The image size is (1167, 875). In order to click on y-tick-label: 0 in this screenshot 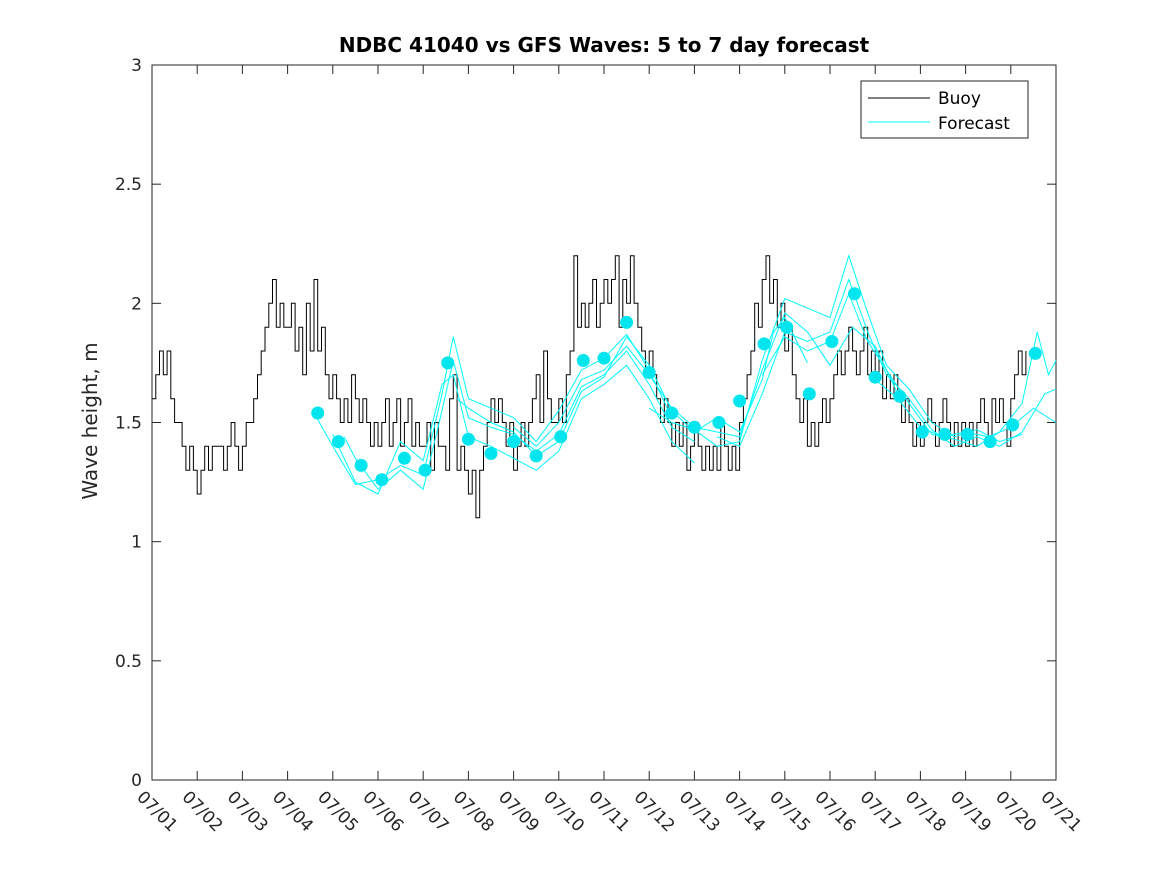, I will do `click(136, 781)`.